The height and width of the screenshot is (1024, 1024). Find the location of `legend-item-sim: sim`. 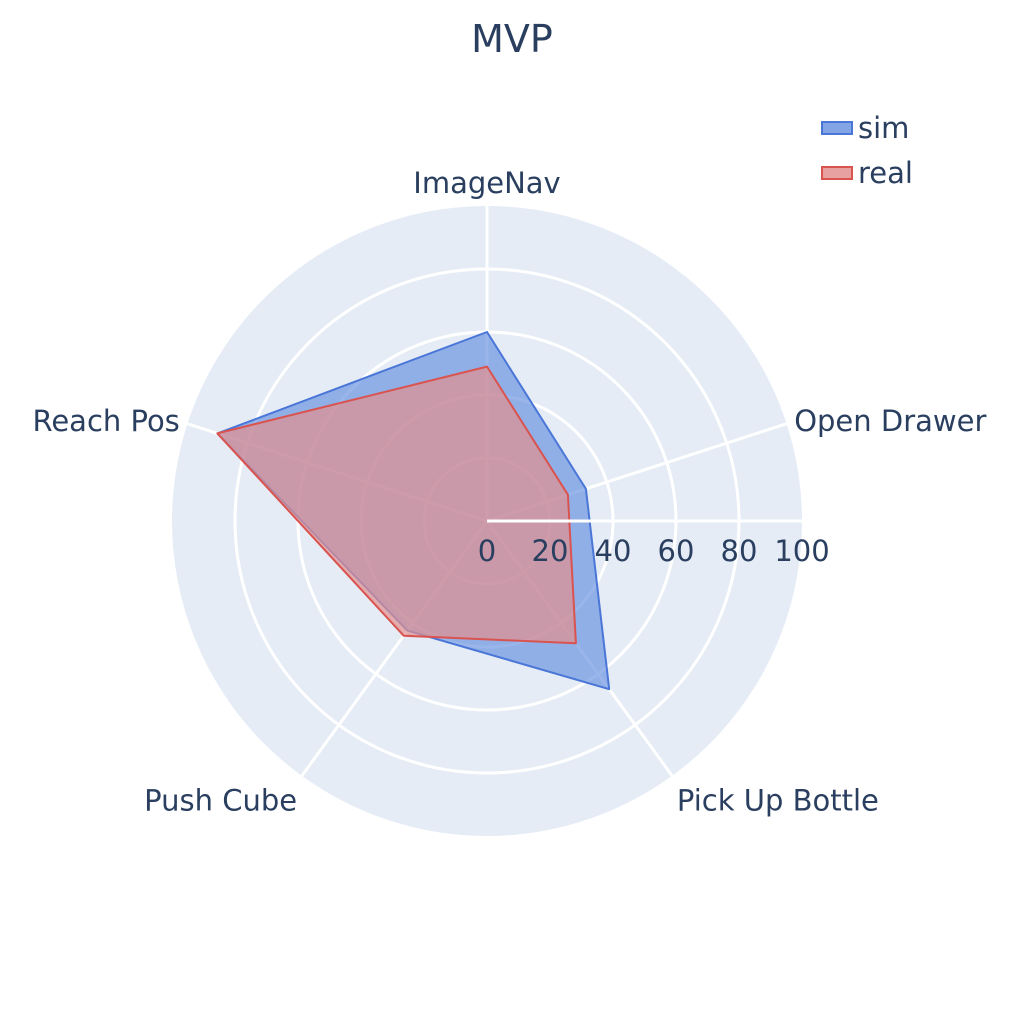

legend-item-sim: sim is located at coordinates (865, 128).